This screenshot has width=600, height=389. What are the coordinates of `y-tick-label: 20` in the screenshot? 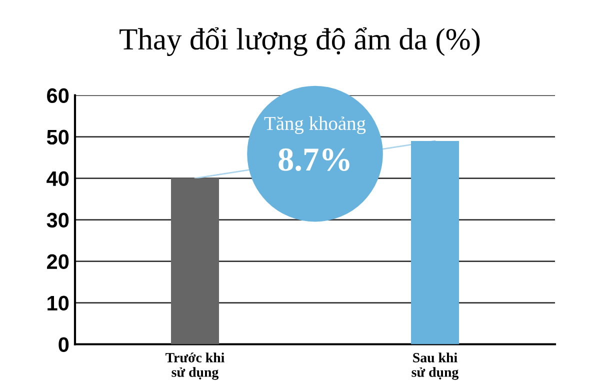 It's located at (57, 262).